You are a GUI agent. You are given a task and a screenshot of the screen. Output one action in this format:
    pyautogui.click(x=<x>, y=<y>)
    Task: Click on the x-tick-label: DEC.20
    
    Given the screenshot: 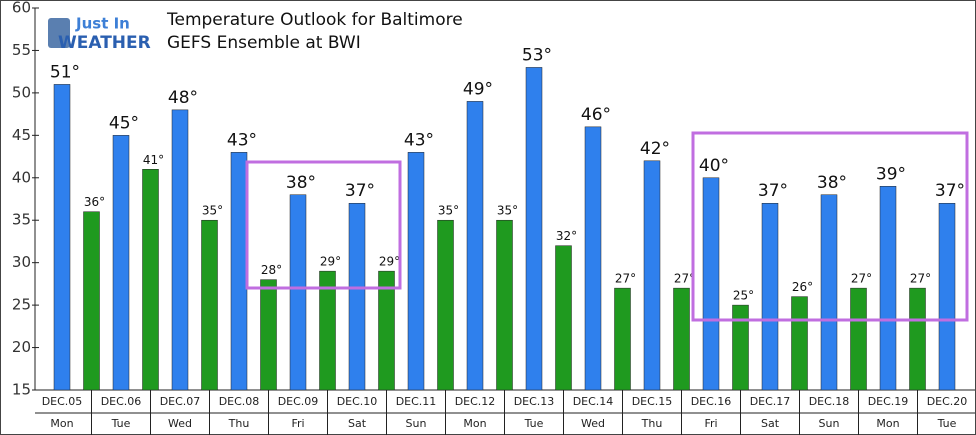 What is the action you would take?
    pyautogui.click(x=947, y=401)
    